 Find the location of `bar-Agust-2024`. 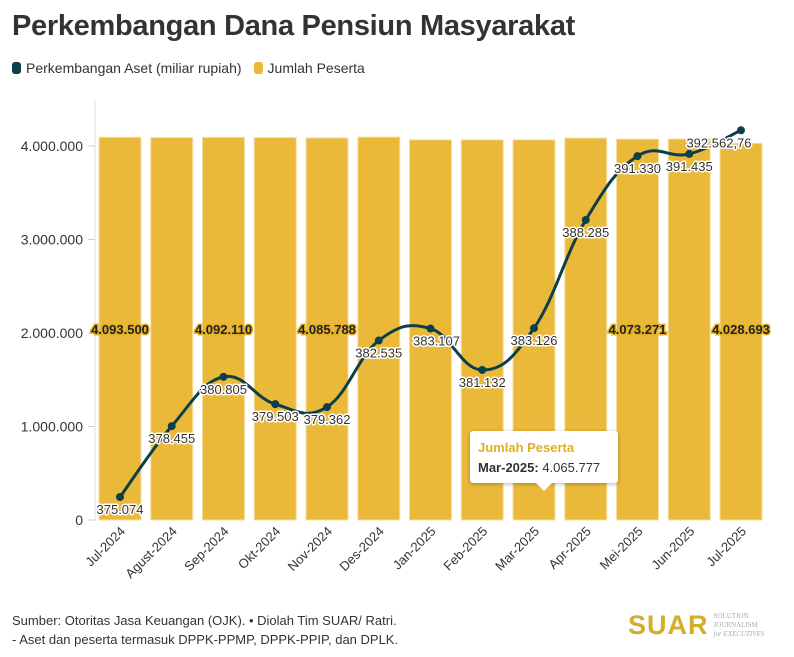

bar-Agust-2024 is located at coordinates (172, 329).